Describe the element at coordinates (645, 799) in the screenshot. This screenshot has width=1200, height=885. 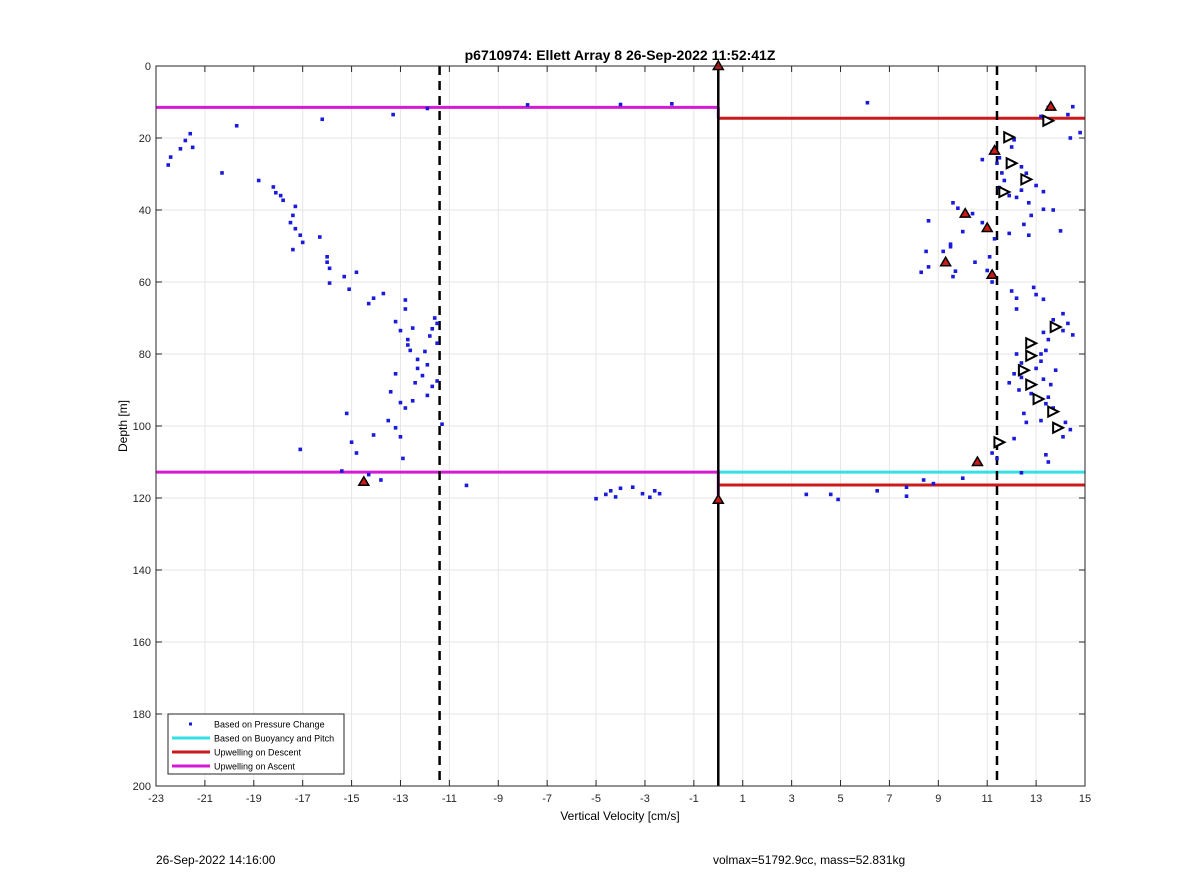
I see `x-tick-label: -3` at that location.